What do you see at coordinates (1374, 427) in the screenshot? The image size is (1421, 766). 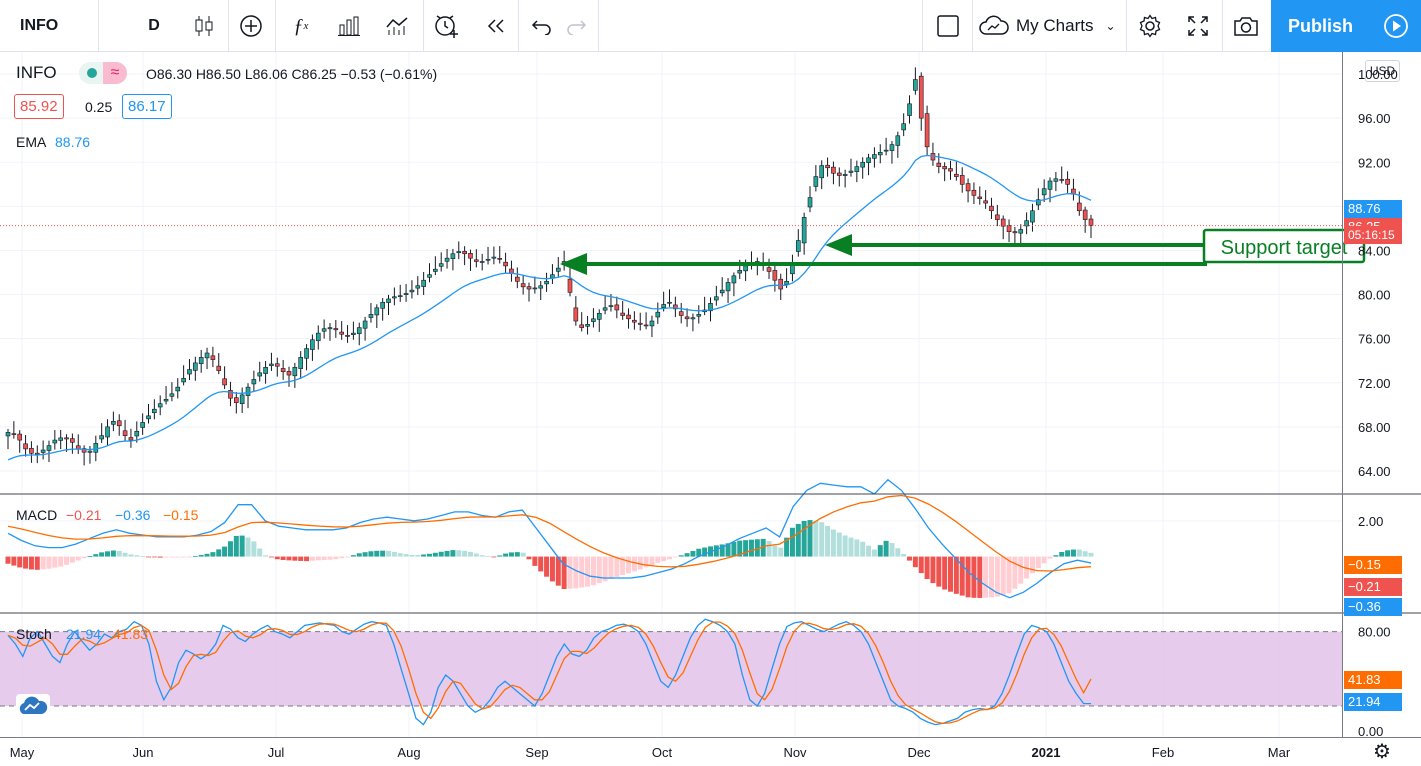 I see `price-tick-label: 68.00` at bounding box center [1374, 427].